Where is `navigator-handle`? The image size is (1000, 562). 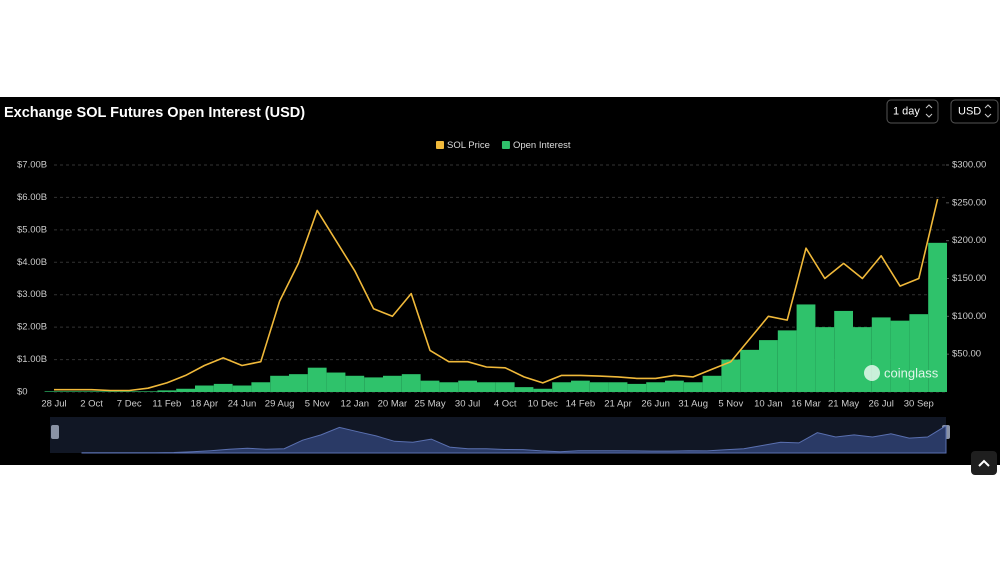
navigator-handle is located at coordinates (55, 432).